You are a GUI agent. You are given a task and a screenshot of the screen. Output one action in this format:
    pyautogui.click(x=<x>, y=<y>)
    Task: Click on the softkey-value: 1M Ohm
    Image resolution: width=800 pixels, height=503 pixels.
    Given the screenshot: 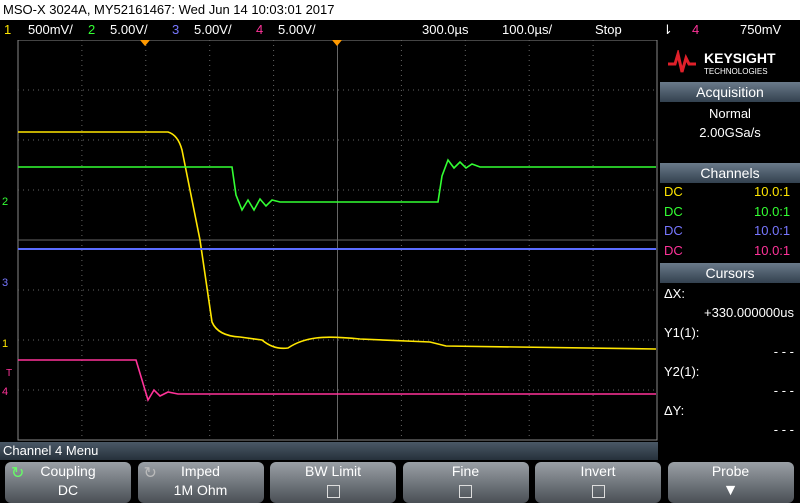 What is the action you would take?
    pyautogui.click(x=200, y=490)
    